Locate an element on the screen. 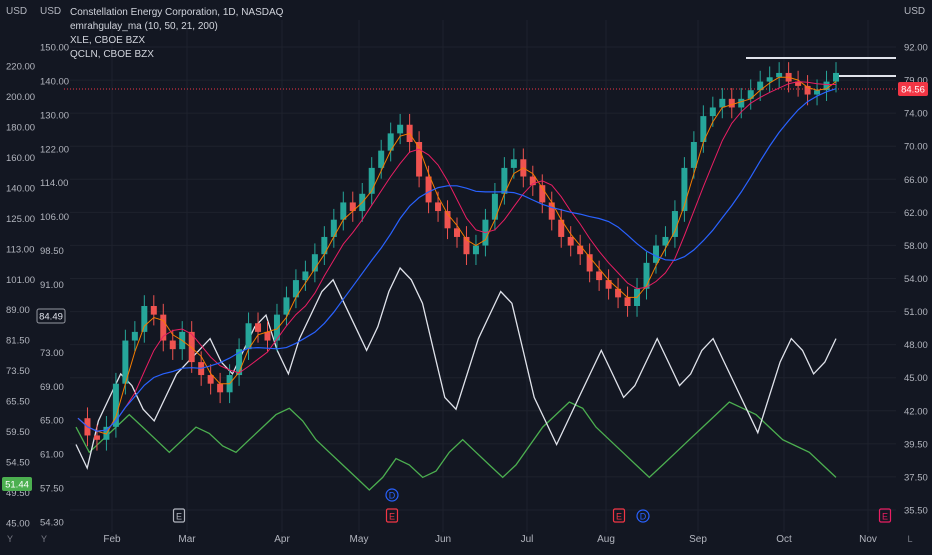 The image size is (932, 555). left-axis-tick: 101.00 is located at coordinates (20, 280).